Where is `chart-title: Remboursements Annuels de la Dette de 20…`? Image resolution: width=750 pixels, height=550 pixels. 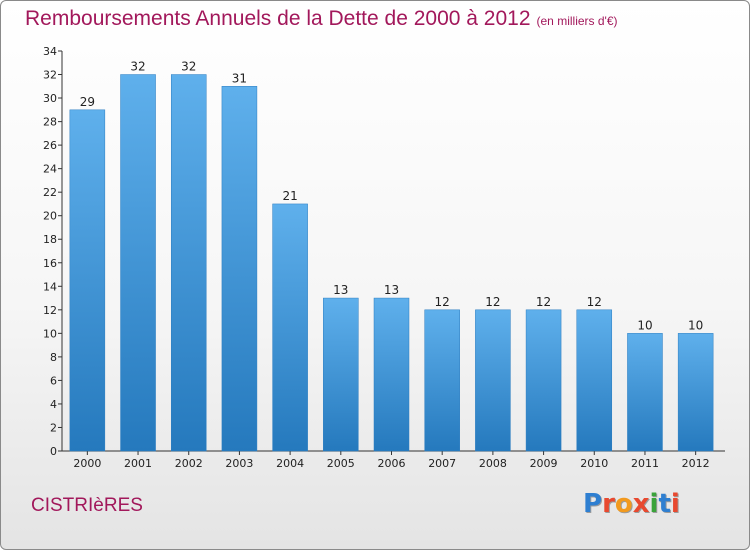 chart-title: Remboursements Annuels de la Dette de 20… is located at coordinates (321, 19).